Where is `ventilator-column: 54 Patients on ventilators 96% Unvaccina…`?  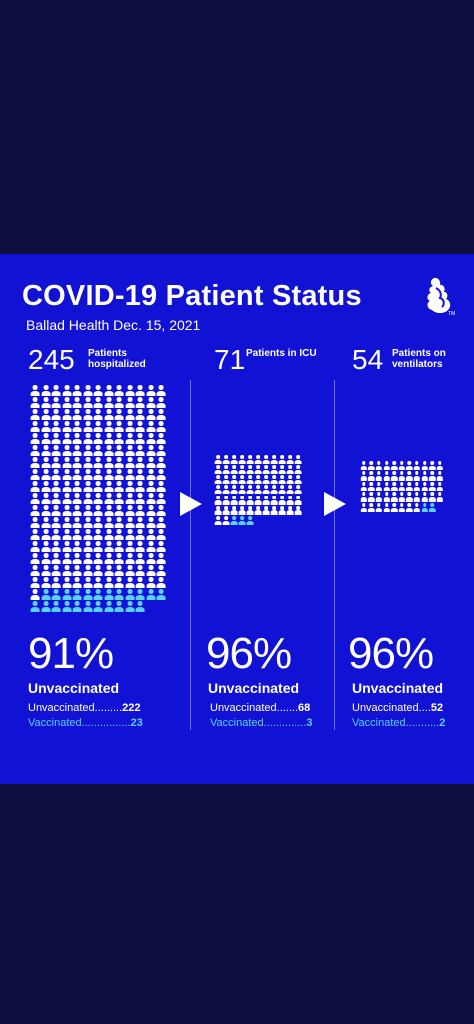
ventilator-column: 54 Patients on ventilators 96% Unvaccina… is located at coordinates (404, 562).